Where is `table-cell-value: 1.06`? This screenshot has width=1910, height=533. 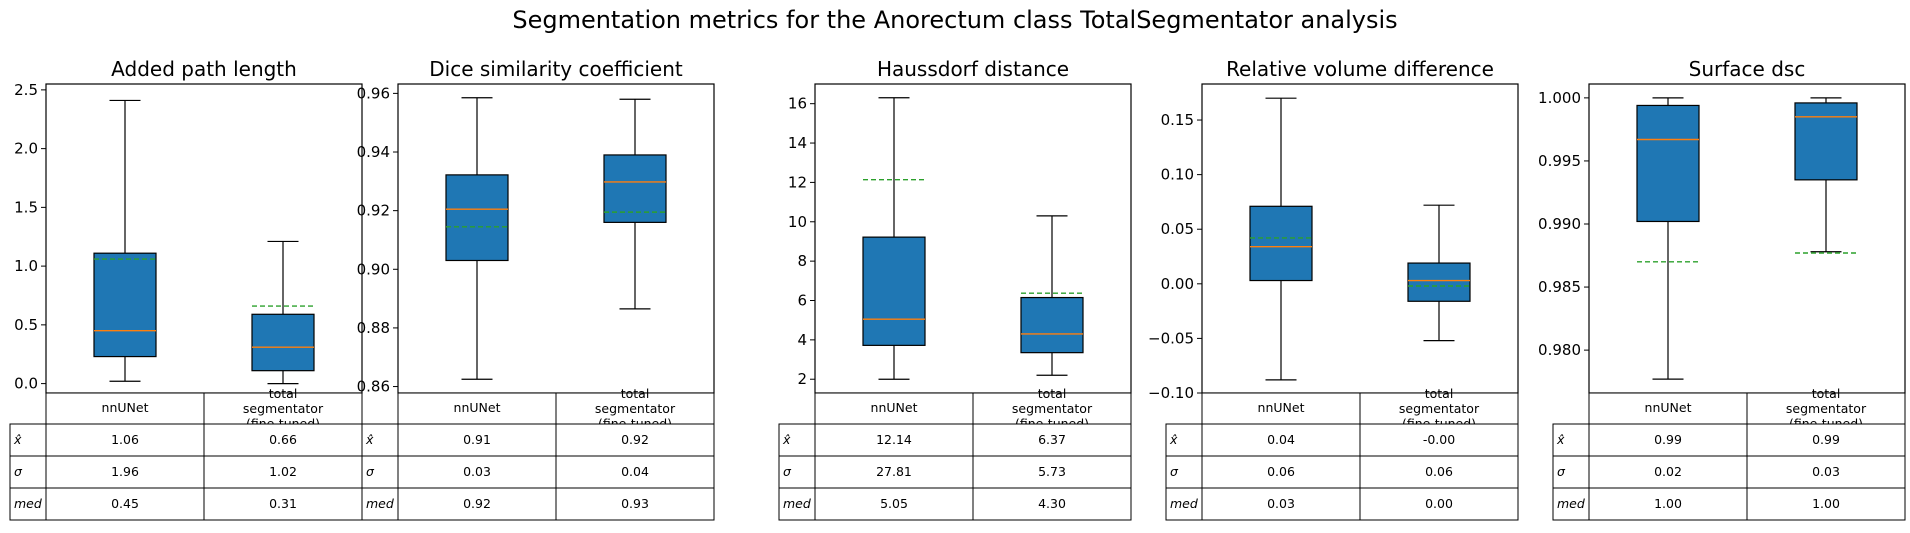
table-cell-value: 1.06 is located at coordinates (125, 439).